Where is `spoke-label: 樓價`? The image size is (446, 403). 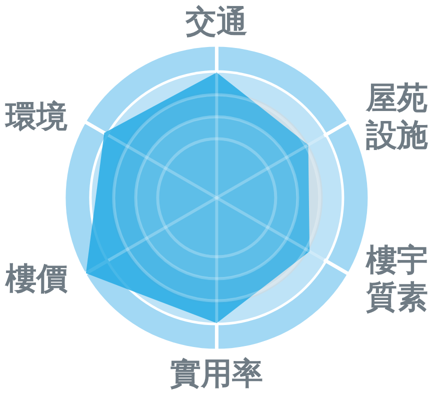
spoke-label: 樓價 is located at coordinates (36, 278).